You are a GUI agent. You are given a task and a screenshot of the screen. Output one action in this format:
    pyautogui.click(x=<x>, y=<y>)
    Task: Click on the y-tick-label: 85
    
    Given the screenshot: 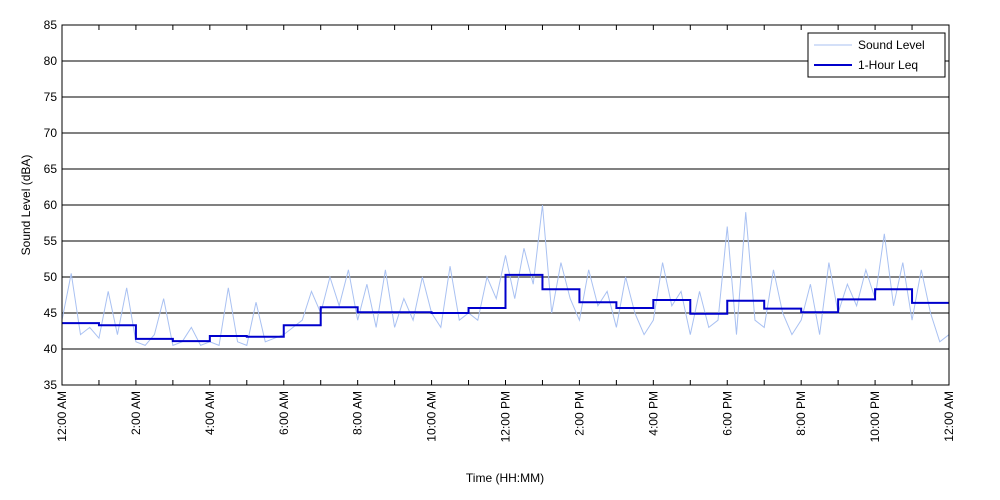 What is the action you would take?
    pyautogui.click(x=51, y=25)
    